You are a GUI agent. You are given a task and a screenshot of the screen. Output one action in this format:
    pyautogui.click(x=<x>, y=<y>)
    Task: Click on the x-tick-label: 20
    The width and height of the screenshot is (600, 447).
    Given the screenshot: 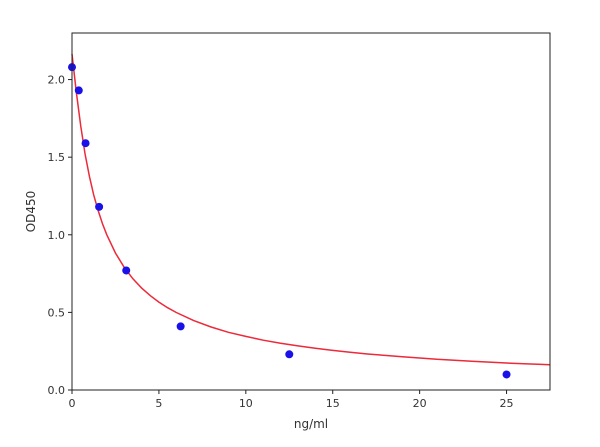 What is the action you would take?
    pyautogui.click(x=420, y=403)
    